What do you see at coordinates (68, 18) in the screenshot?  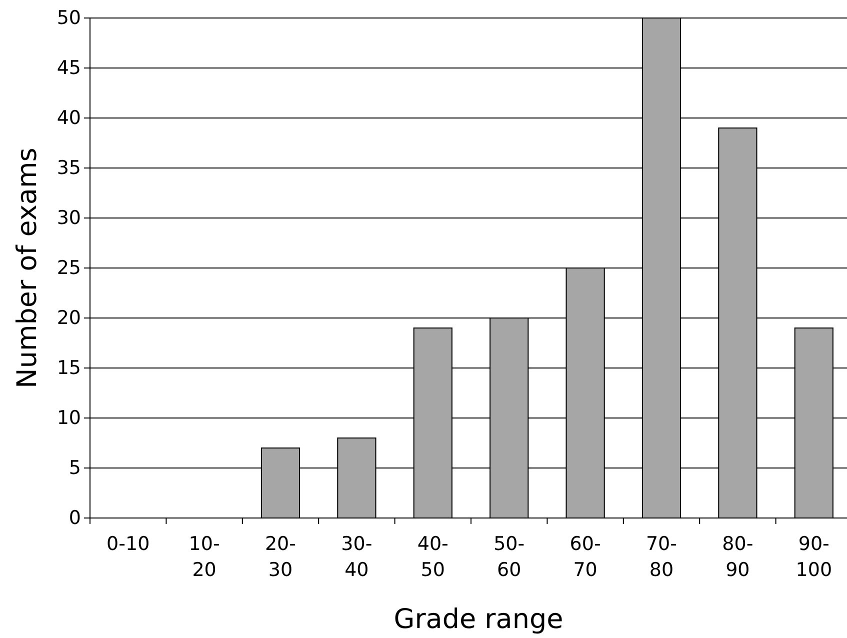 I see `y-tick-label: 50` at bounding box center [68, 18].